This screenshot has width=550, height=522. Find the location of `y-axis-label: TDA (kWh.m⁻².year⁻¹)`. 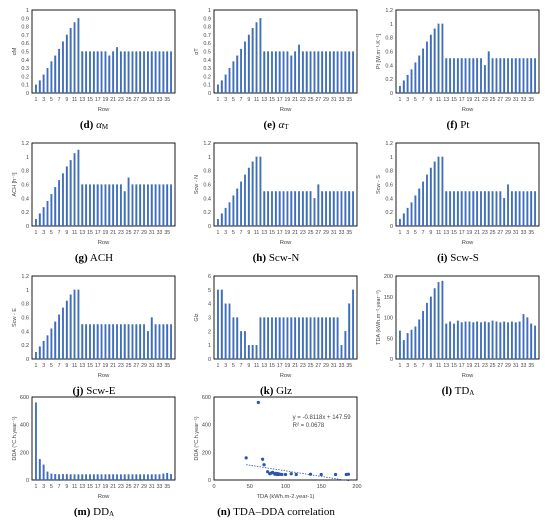

y-axis-label: TDA (kWh.m⁻².year⁻¹) is located at coordinates (379, 317).